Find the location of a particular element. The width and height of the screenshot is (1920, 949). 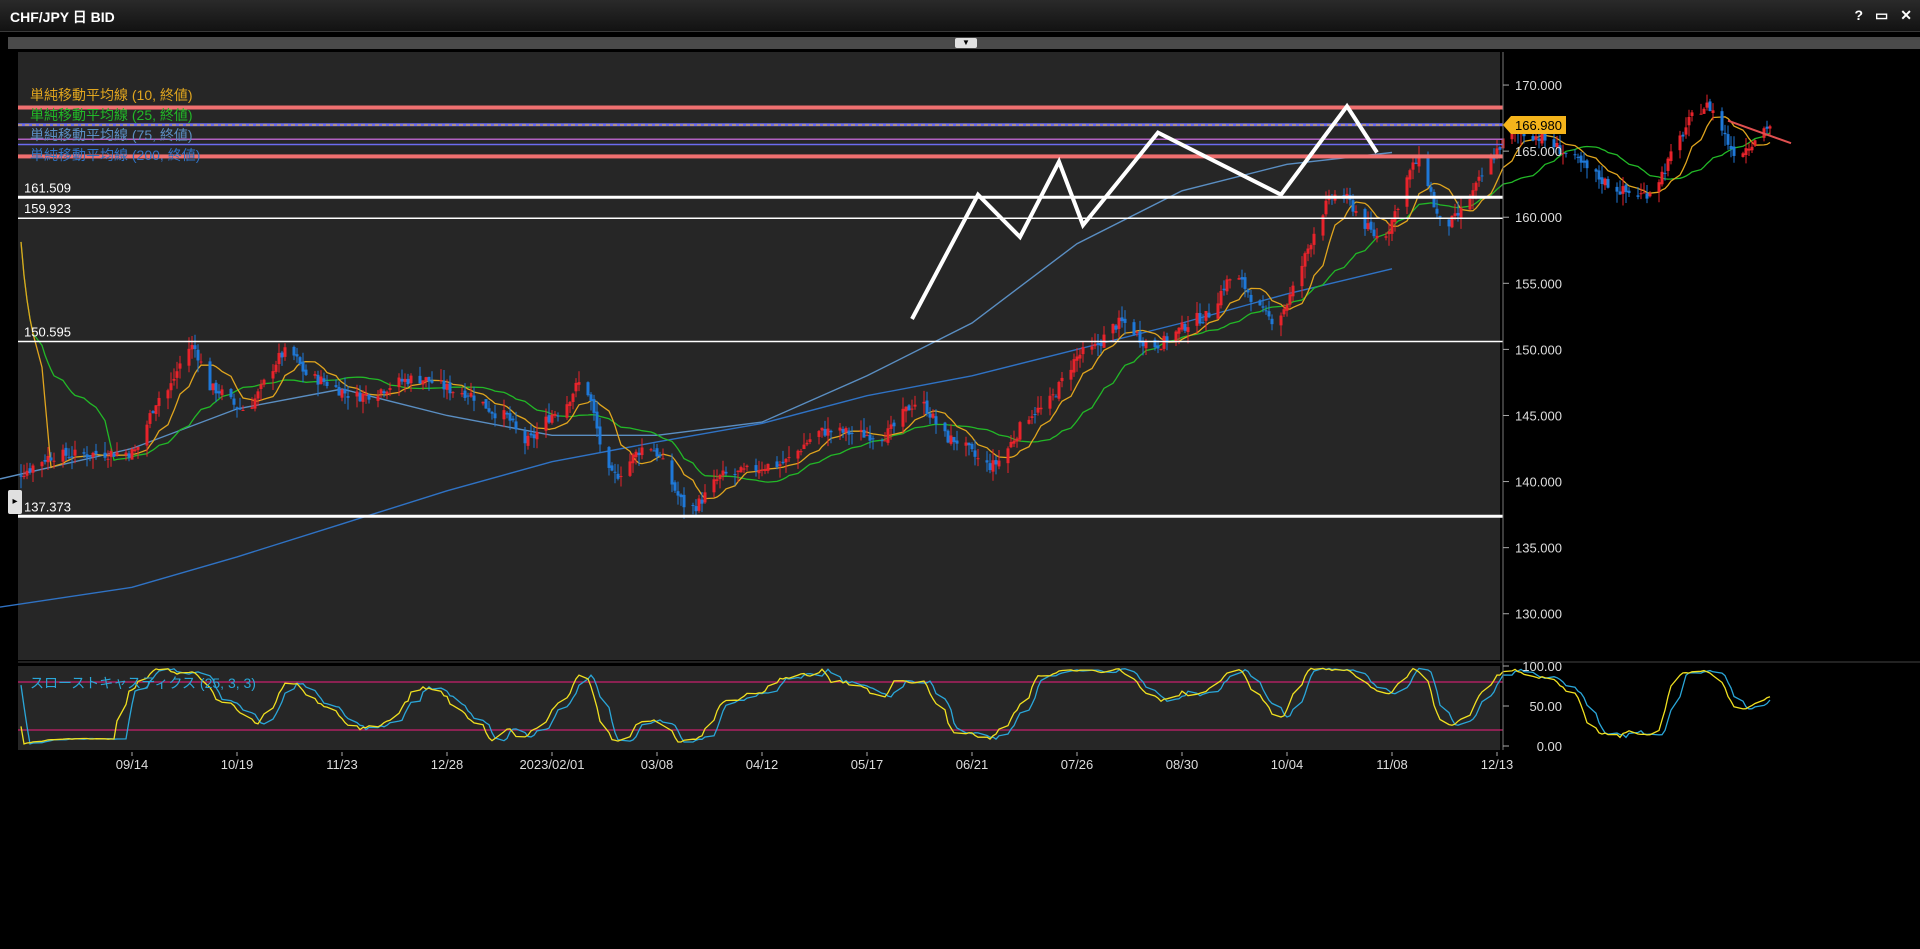

help-icon: ? is located at coordinates (1859, 15).